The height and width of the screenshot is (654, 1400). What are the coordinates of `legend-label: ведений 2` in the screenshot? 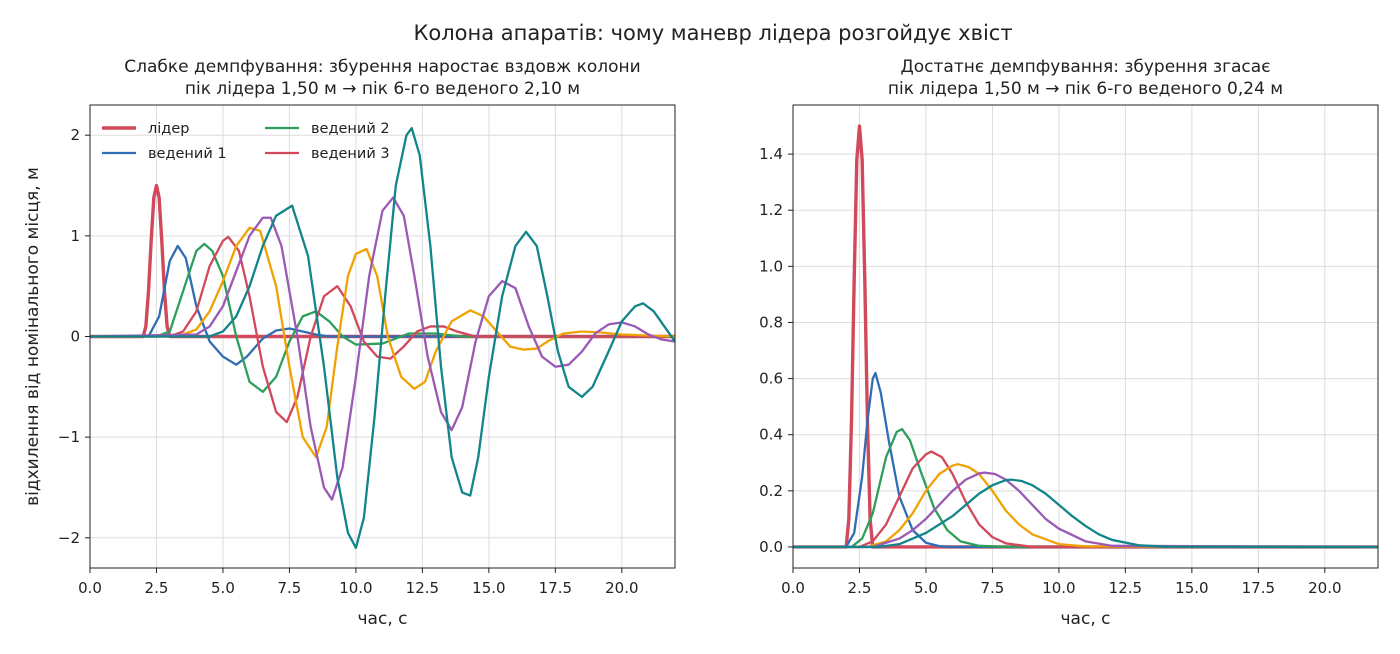 It's located at (350, 129).